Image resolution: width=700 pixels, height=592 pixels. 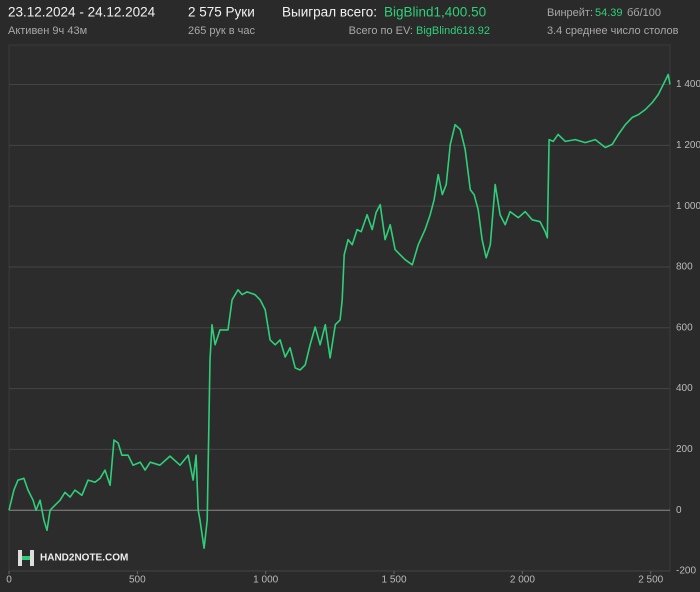 I want to click on winrate-label: Винрейт:, so click(x=570, y=13).